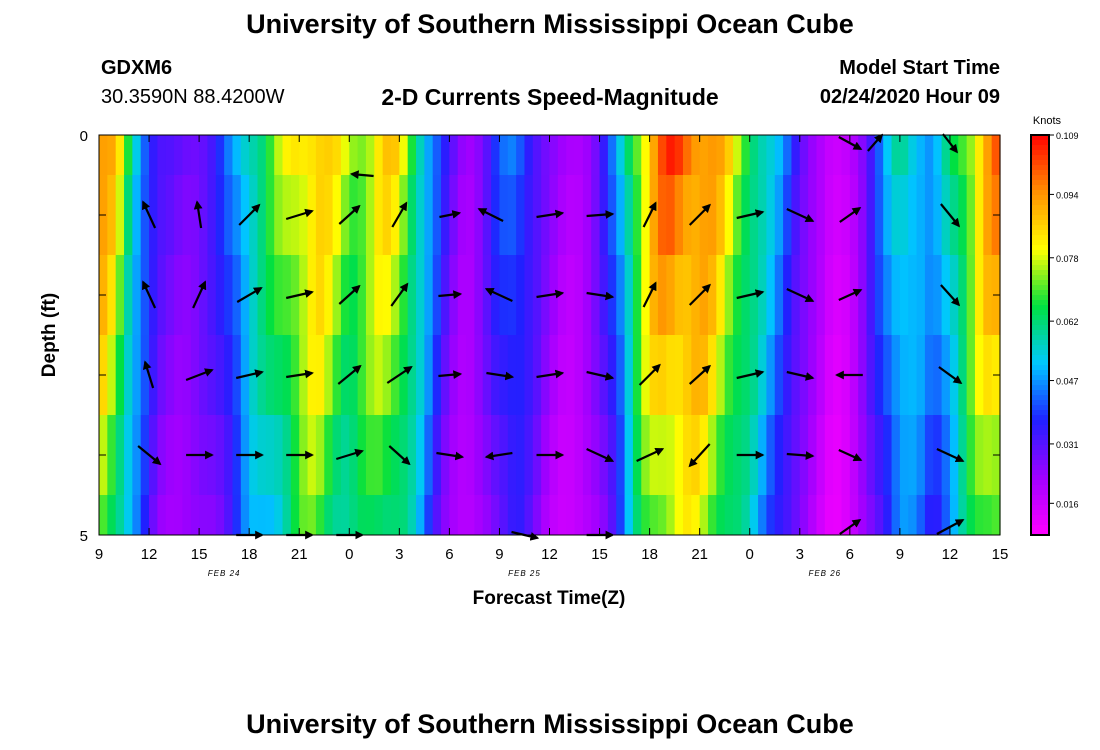  What do you see at coordinates (550, 97) in the screenshot?
I see `chart-title: 2-D Currents Speed-Magnitude` at bounding box center [550, 97].